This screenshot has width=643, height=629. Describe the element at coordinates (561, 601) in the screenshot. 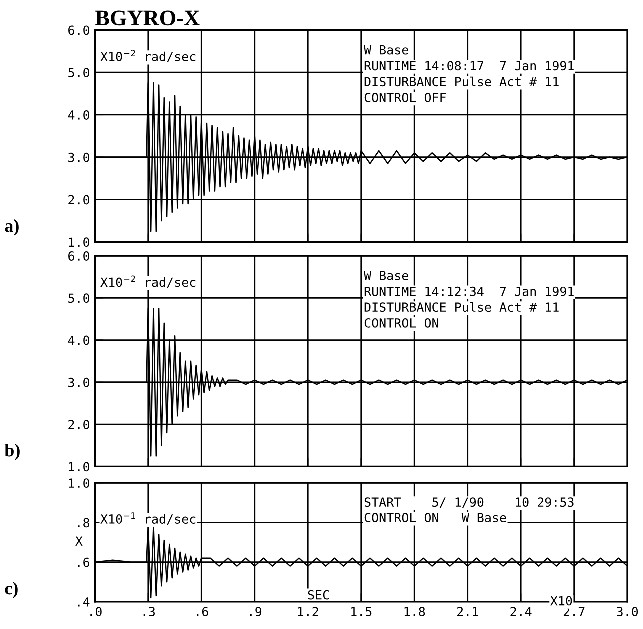

I see `annotation: X10` at that location.